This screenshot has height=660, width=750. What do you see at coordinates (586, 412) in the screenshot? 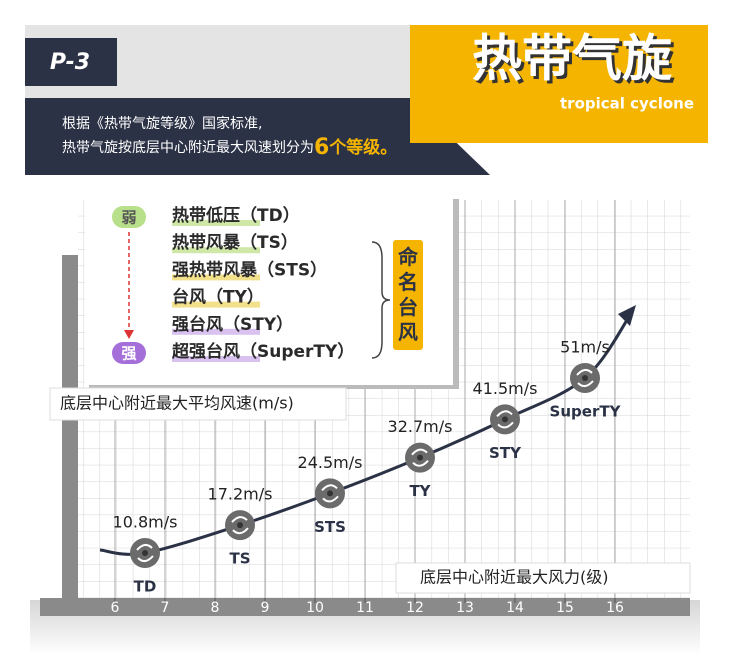
I see `category-label: SuperTY` at bounding box center [586, 412].